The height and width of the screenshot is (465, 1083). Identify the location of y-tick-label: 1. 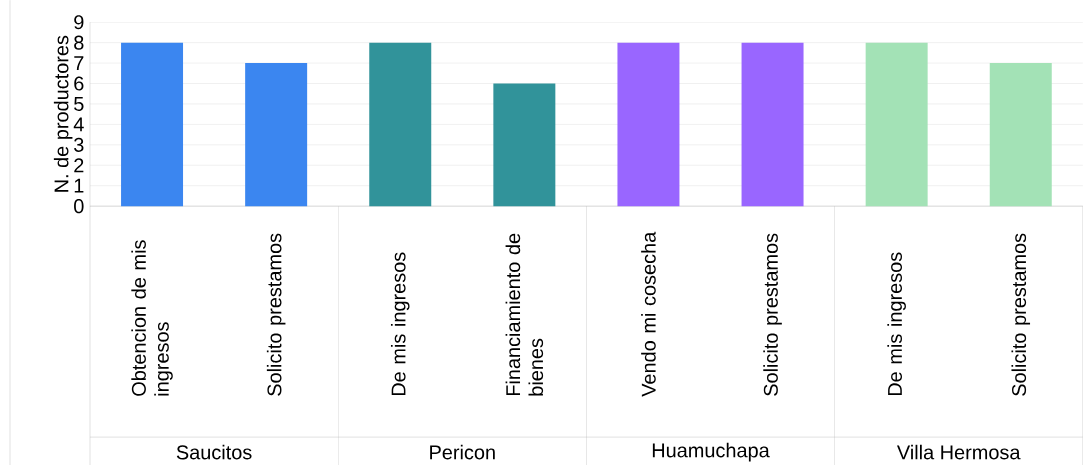
(79, 185).